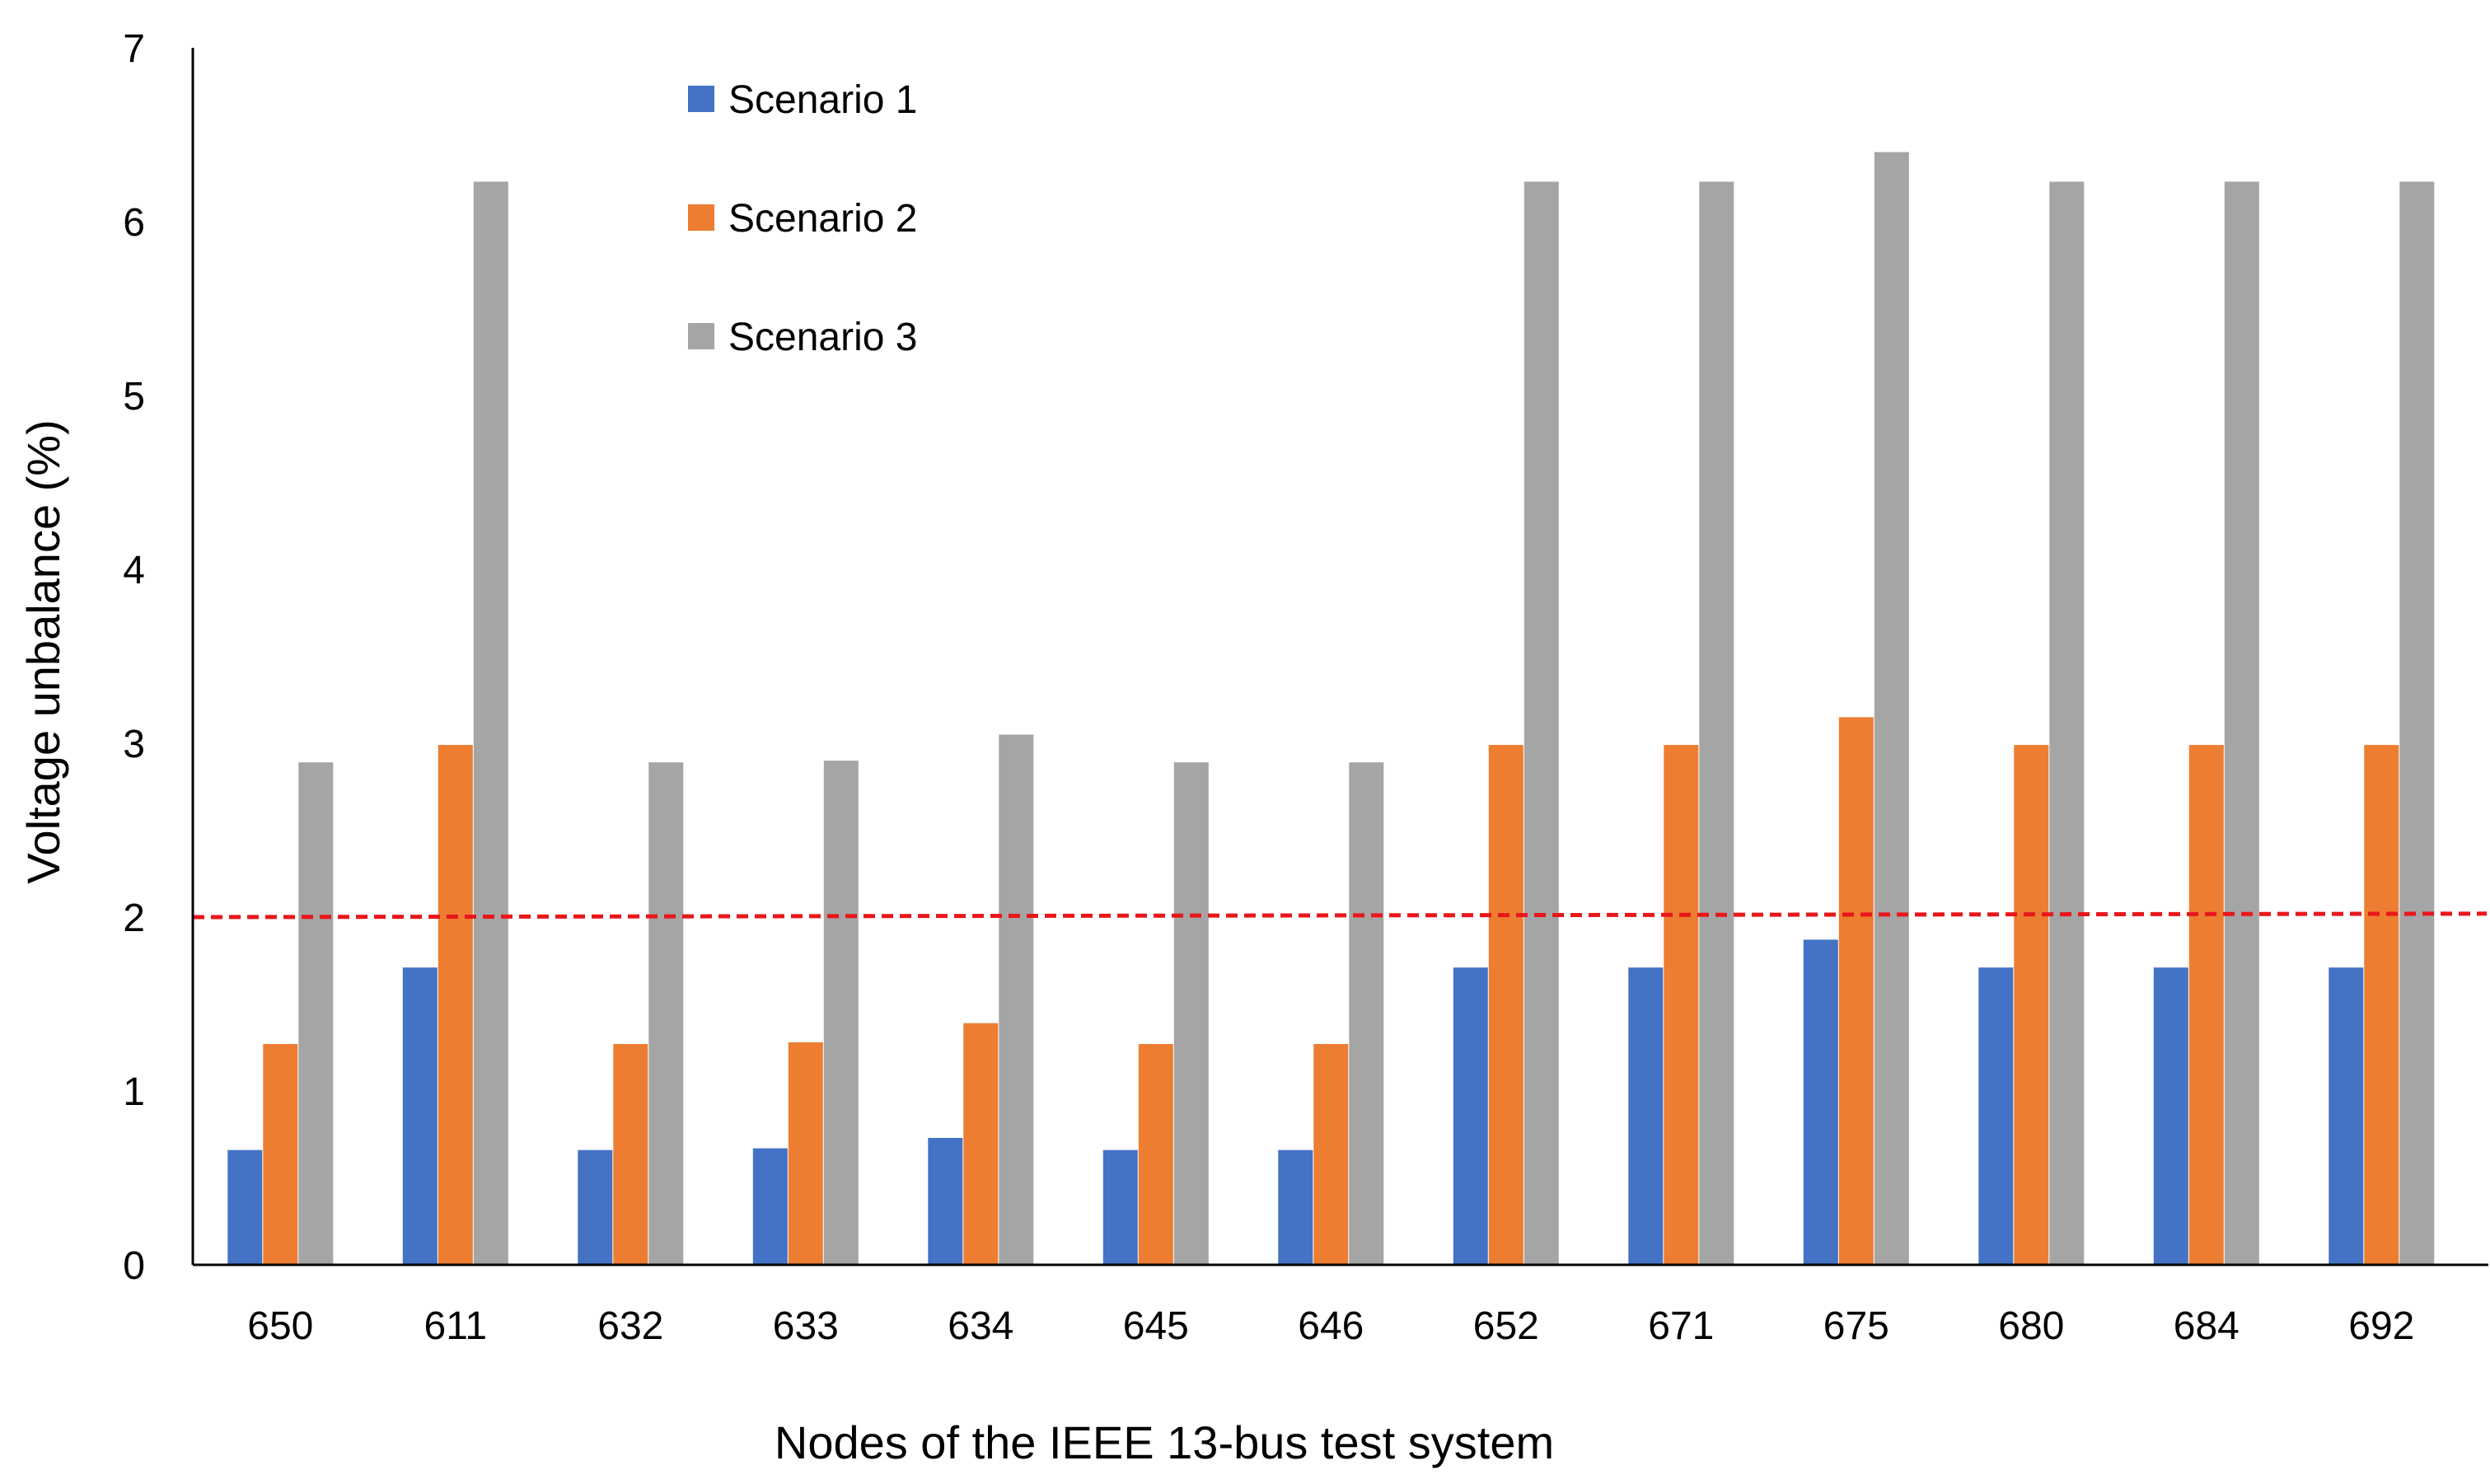 The height and width of the screenshot is (1484, 2490). What do you see at coordinates (134, 49) in the screenshot?
I see `y-tick-label: 7` at bounding box center [134, 49].